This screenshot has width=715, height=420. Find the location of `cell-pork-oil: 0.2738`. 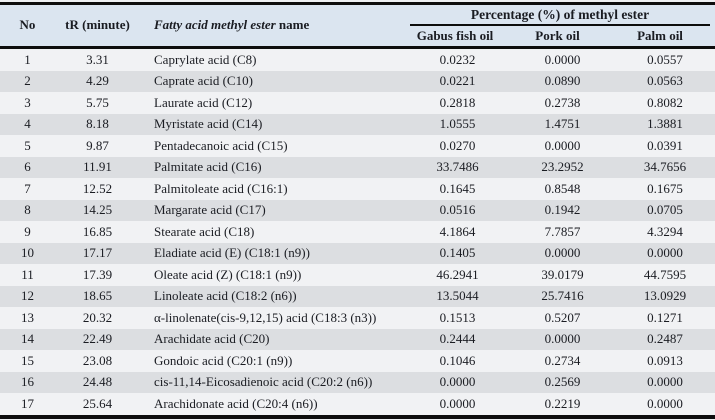

cell-pork-oil: 0.2738 is located at coordinates (562, 102).